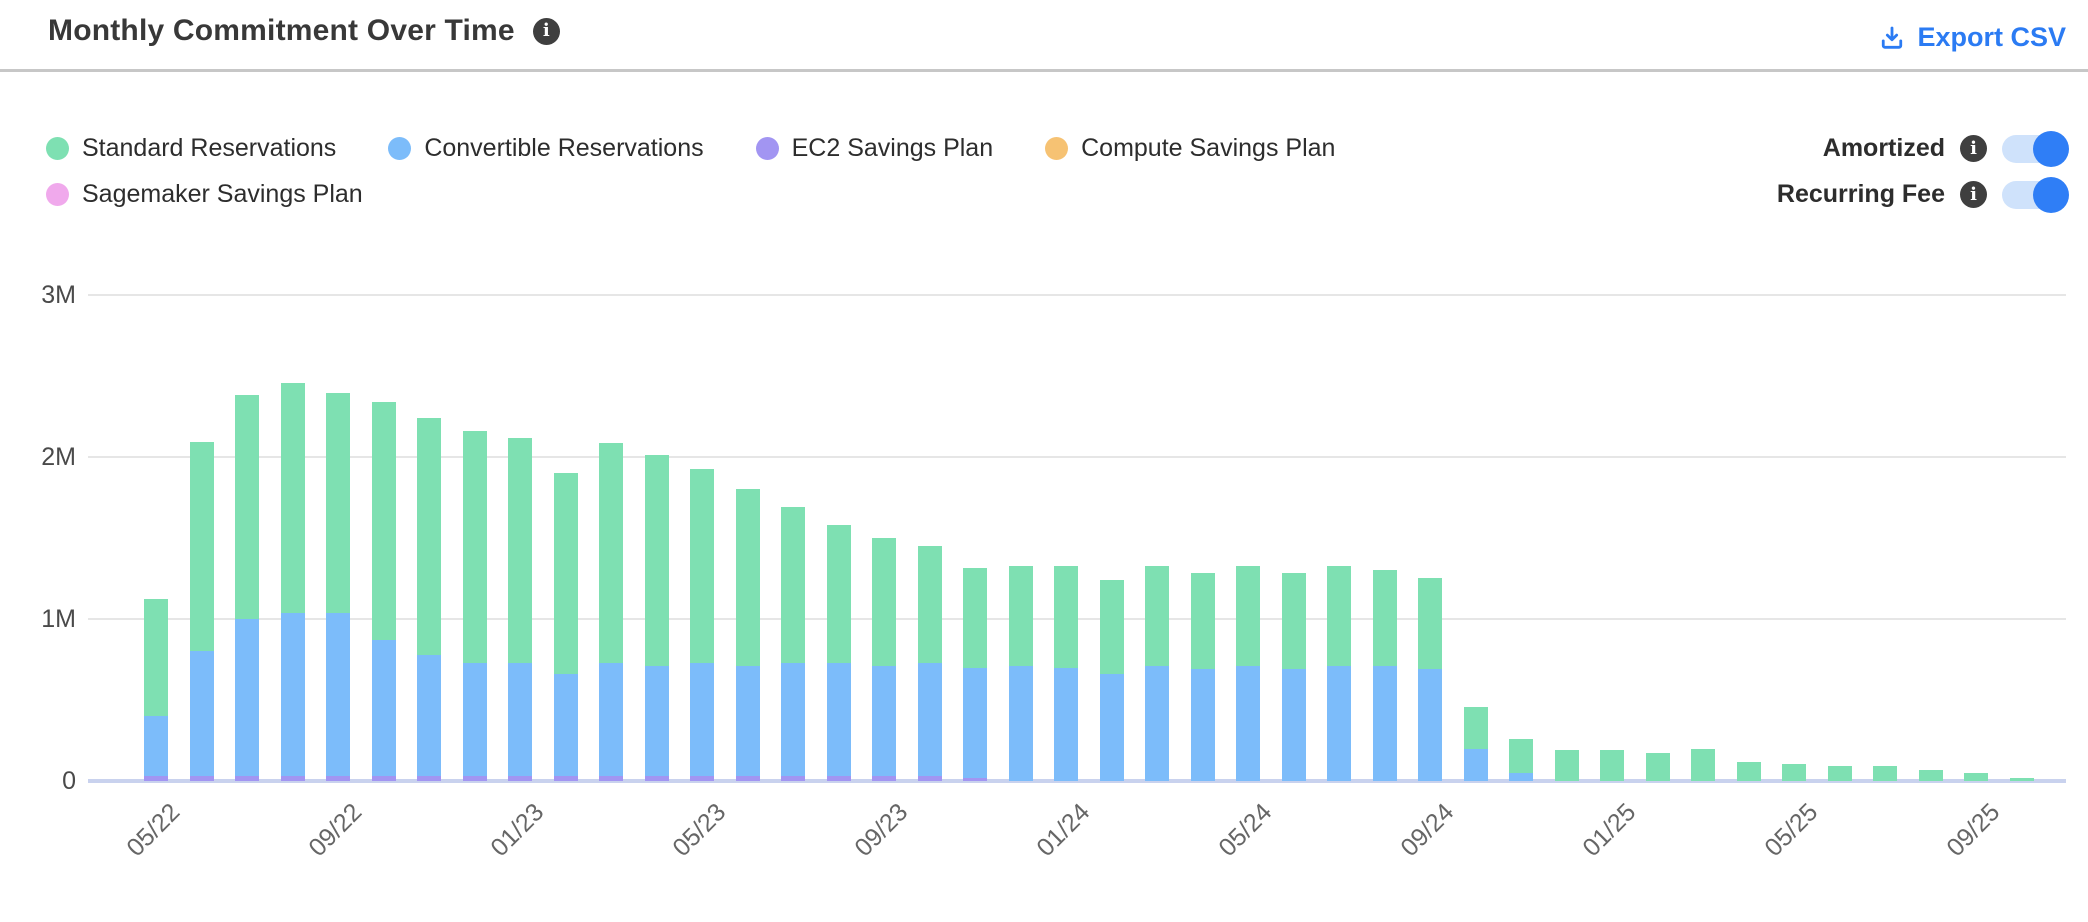 The height and width of the screenshot is (922, 2088). I want to click on bar-03-23-segment-convertible-reservations, so click(611, 719).